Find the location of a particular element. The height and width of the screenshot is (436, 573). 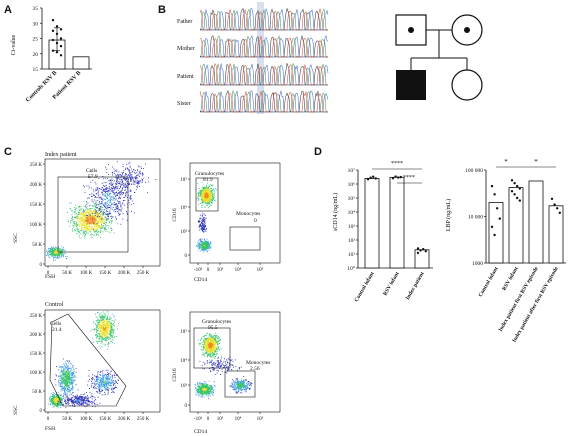

scatter-index-ylabel: SSC is located at coordinates (16, 238).